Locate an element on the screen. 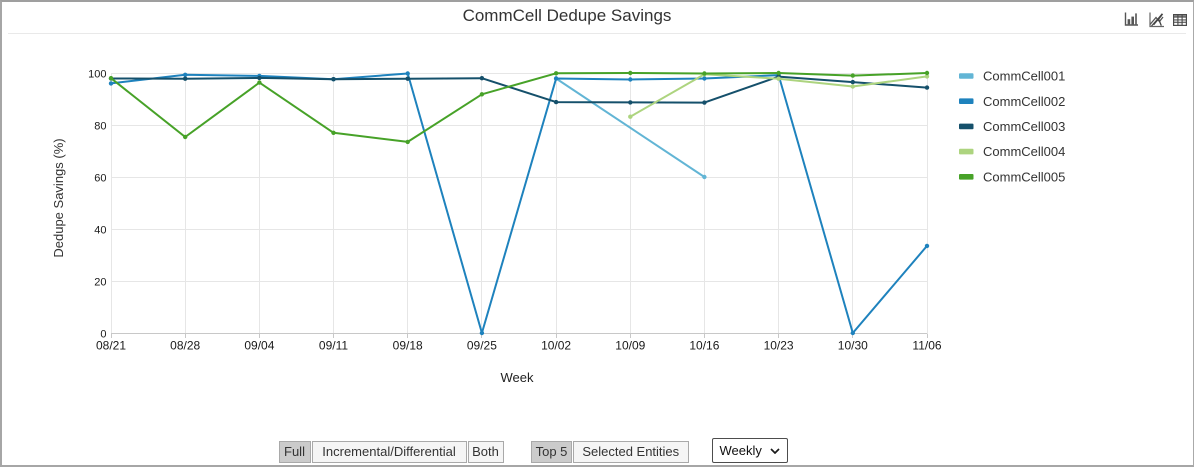  svg-text: Week is located at coordinates (517, 377).